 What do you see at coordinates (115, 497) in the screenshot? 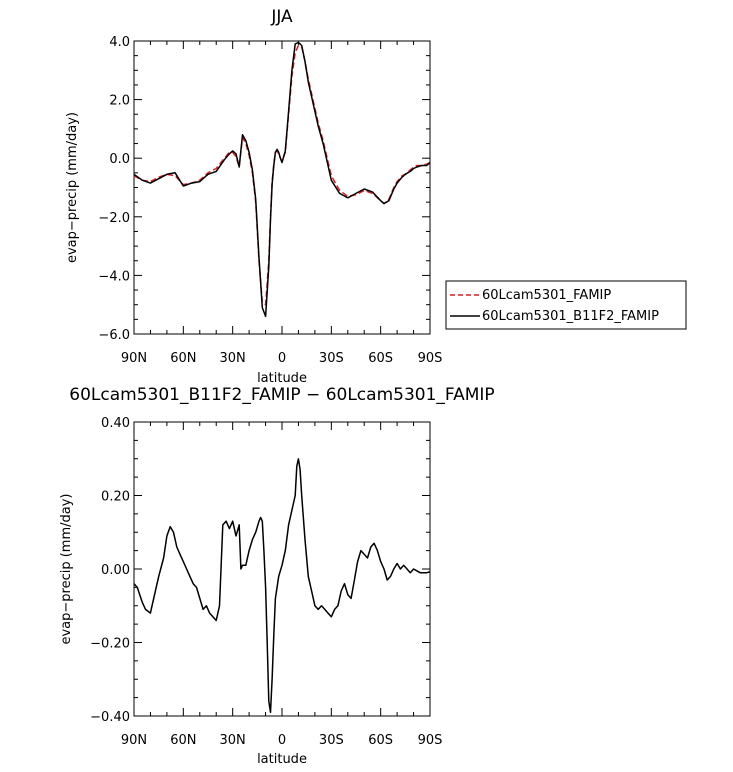
I see `y-tick-label: 0.20` at bounding box center [115, 497].